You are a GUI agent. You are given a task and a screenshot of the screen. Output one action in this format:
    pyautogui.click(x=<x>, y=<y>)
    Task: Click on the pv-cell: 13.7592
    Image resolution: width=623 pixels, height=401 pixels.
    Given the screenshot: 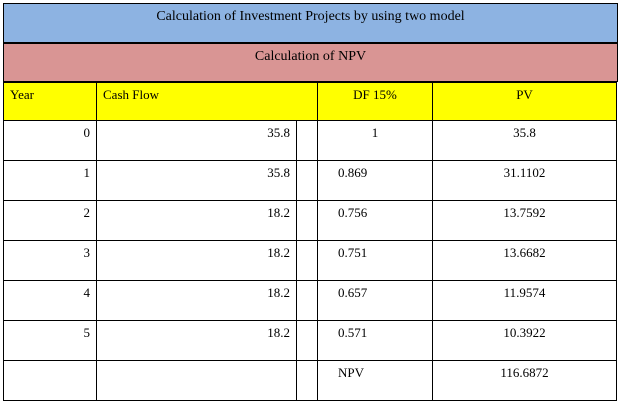 What is the action you would take?
    pyautogui.click(x=524, y=220)
    